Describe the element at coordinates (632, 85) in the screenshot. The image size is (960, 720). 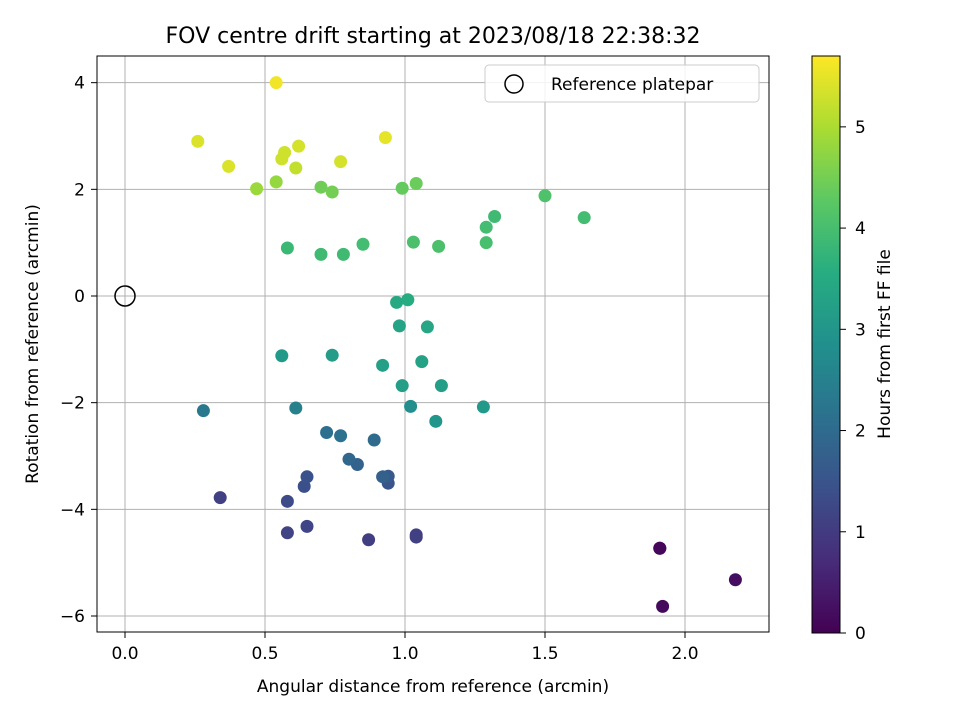
I see `legend-label: Reference platepar` at that location.